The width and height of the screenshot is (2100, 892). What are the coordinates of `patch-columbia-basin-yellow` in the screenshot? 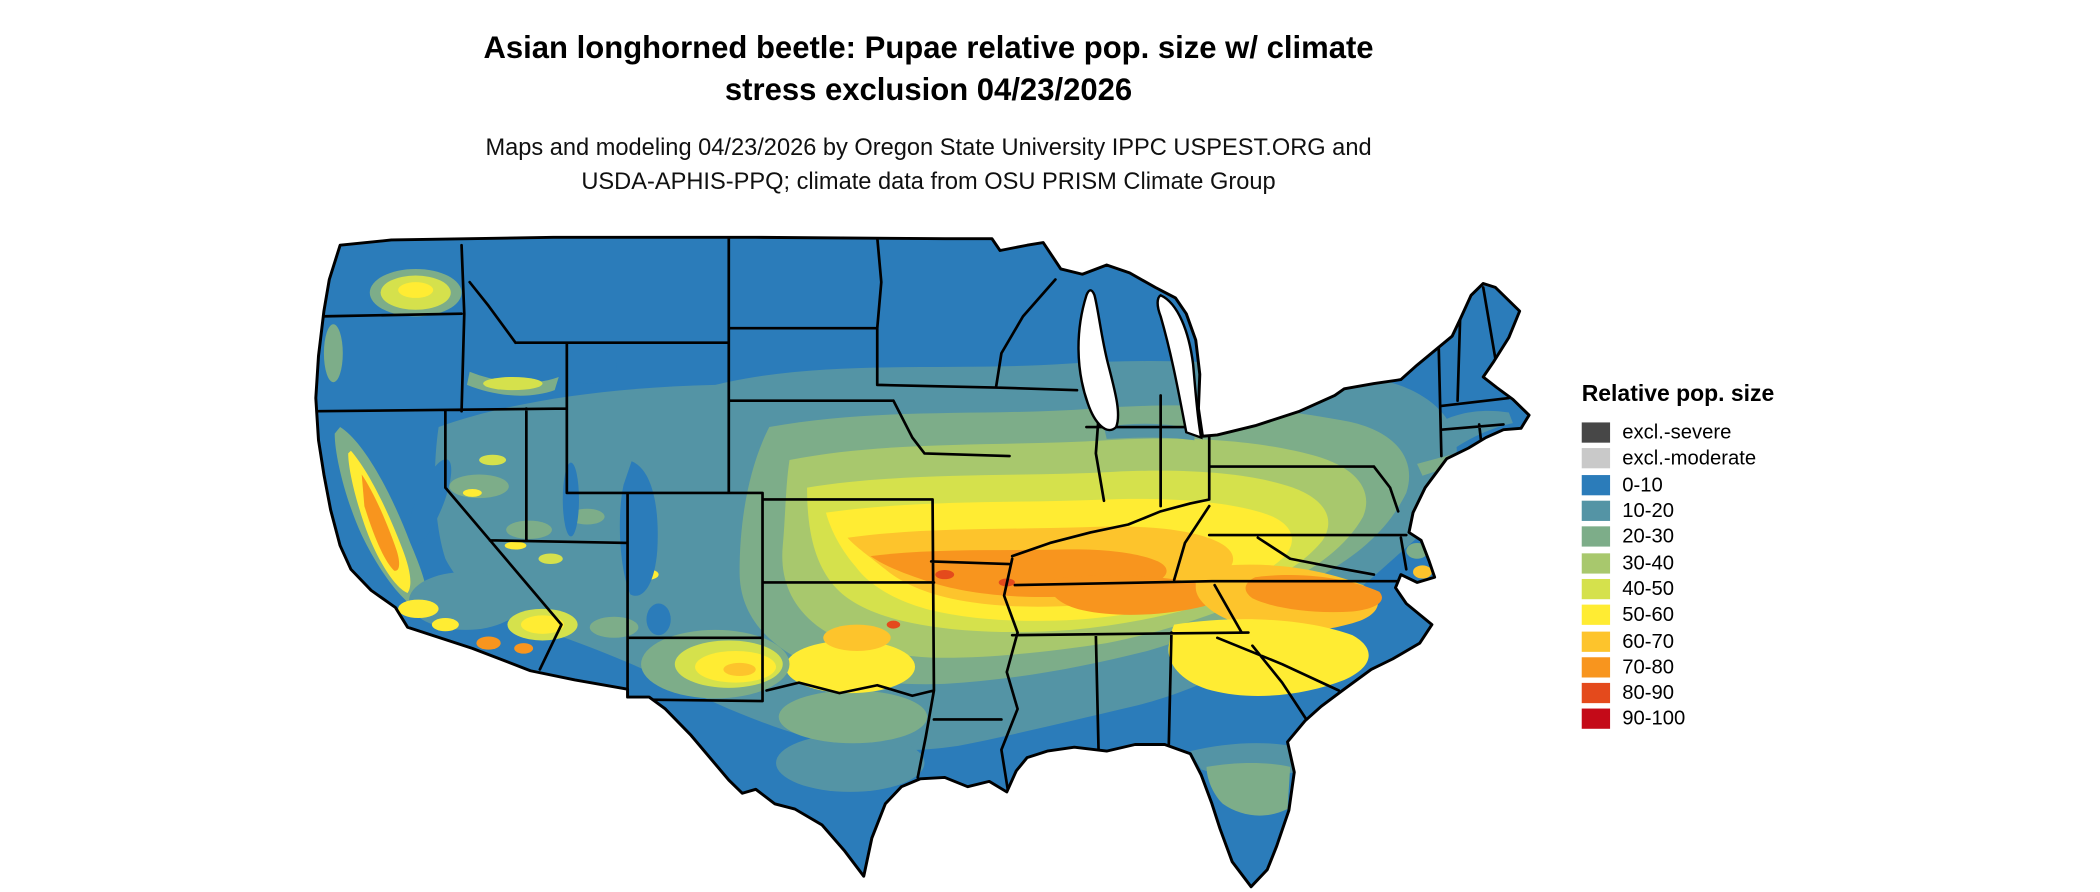 It's located at (416, 290).